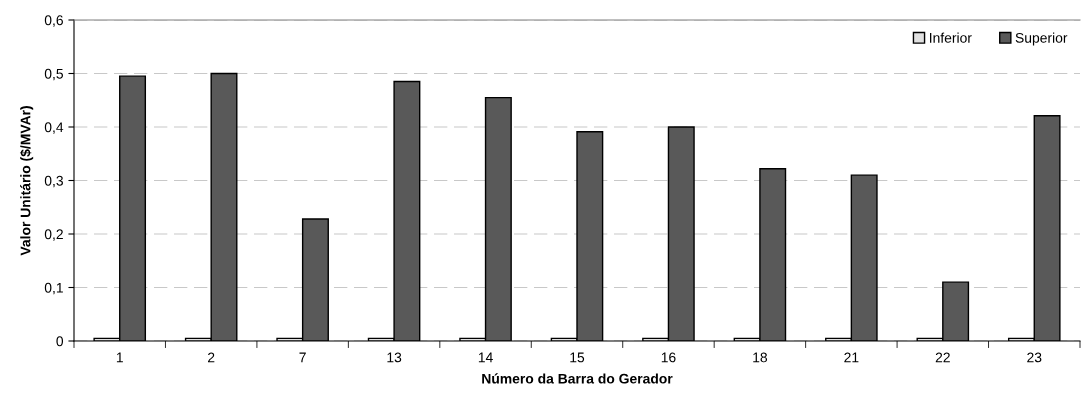 This screenshot has width=1083, height=401. Describe the element at coordinates (760, 357) in the screenshot. I see `x-tick-label: 18` at that location.